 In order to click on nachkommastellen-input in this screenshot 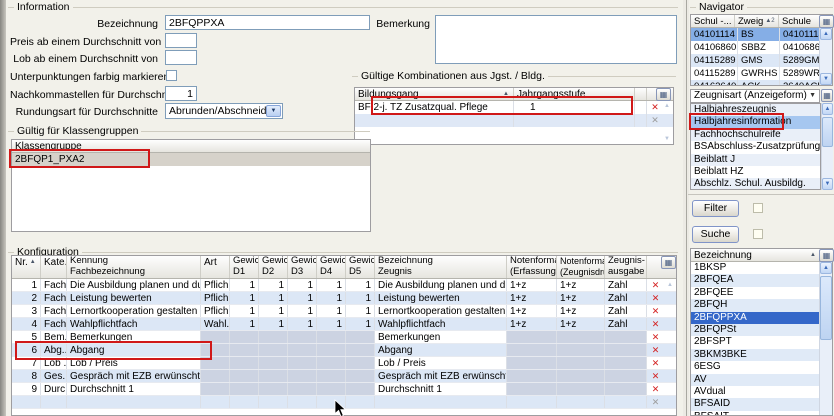, I will do `click(181, 93)`.